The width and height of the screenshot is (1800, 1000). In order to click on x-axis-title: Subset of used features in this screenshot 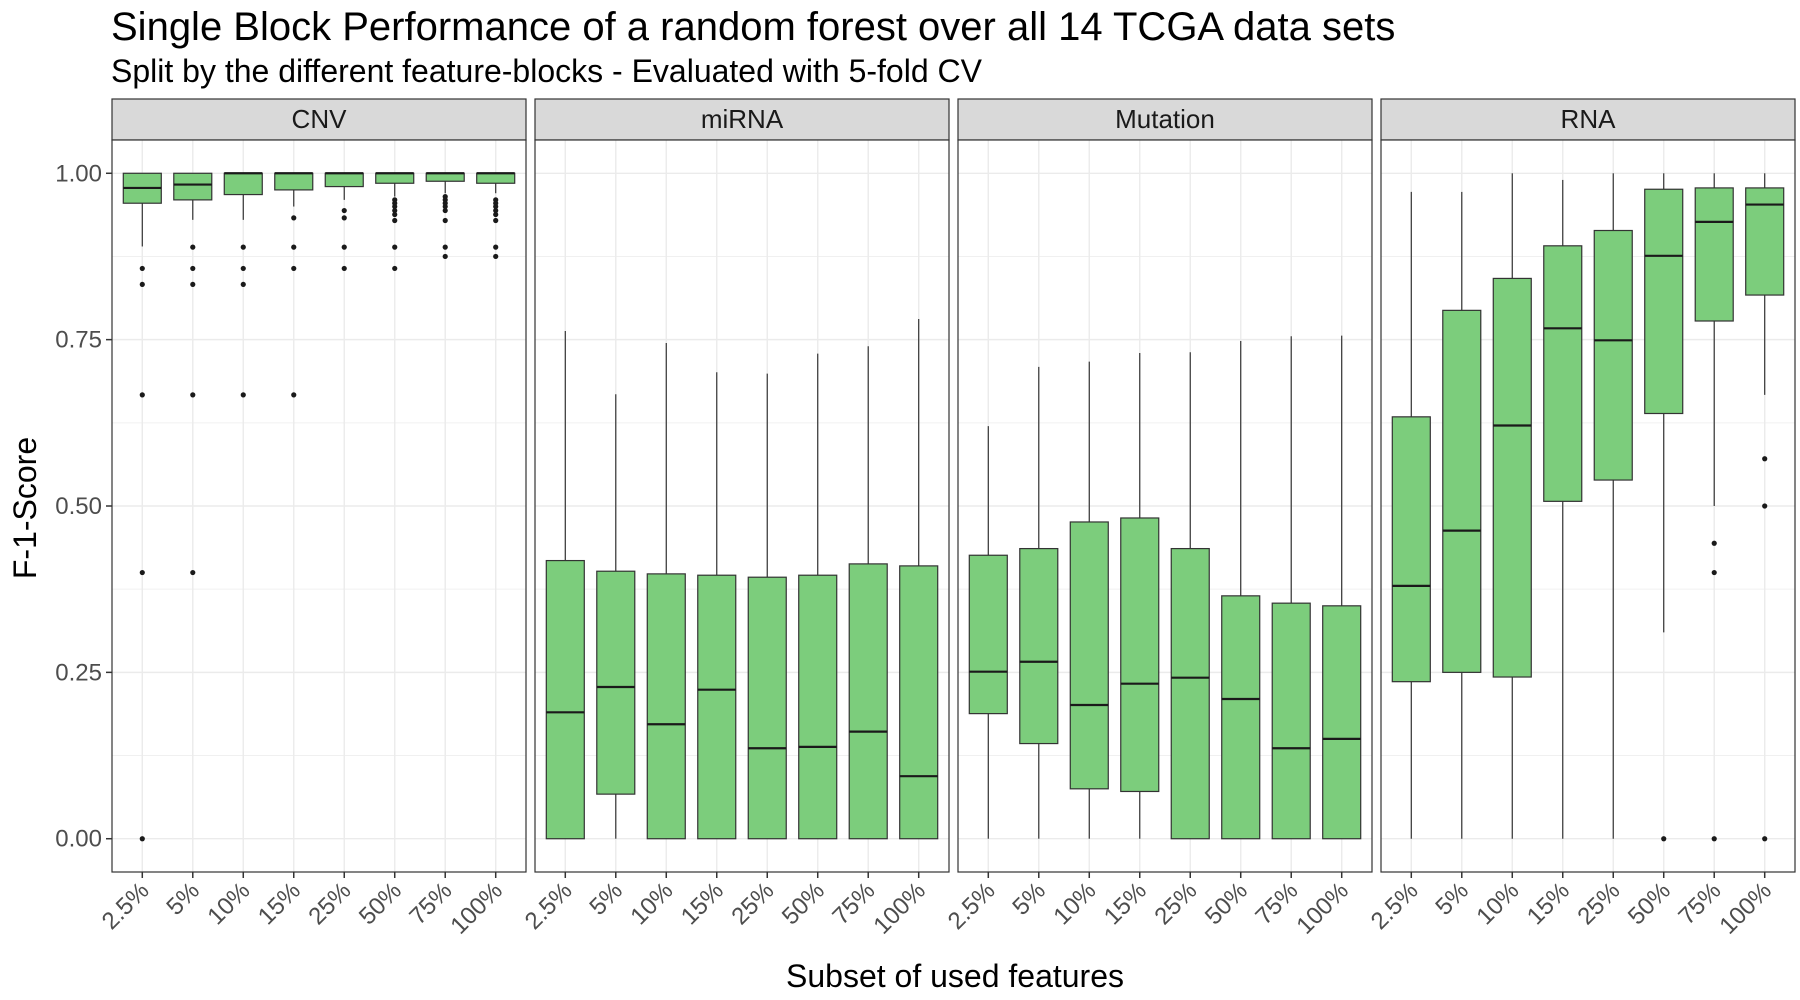, I will do `click(955, 976)`.